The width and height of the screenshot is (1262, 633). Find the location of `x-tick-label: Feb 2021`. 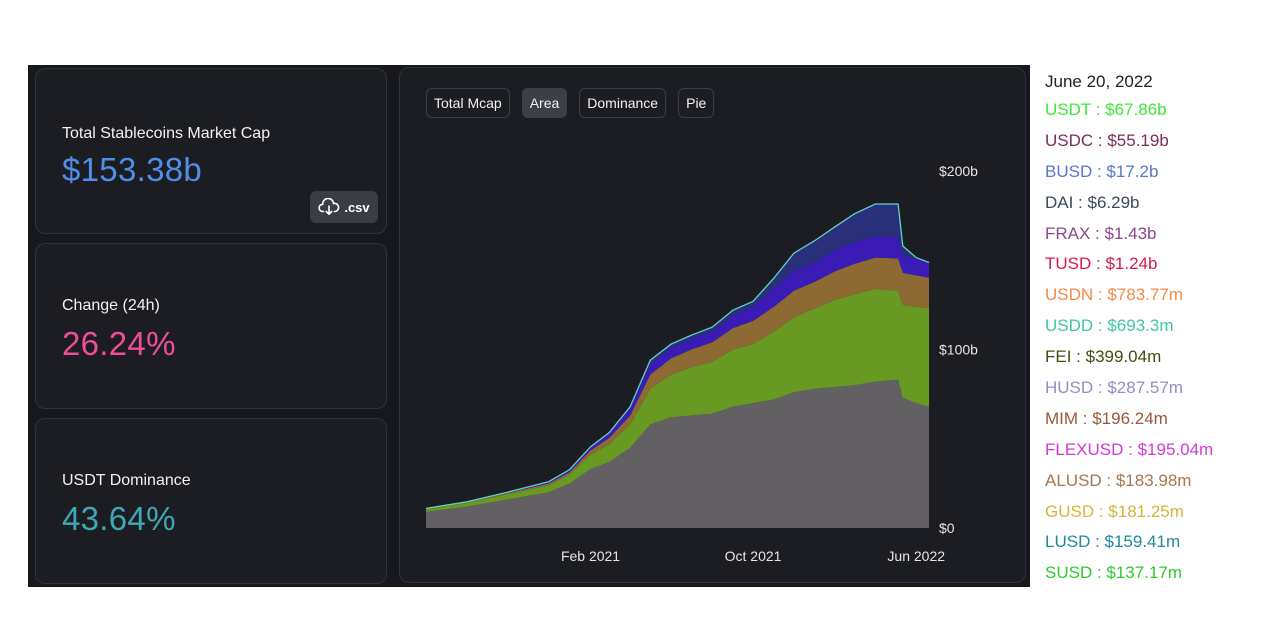

x-tick-label: Feb 2021 is located at coordinates (590, 556).